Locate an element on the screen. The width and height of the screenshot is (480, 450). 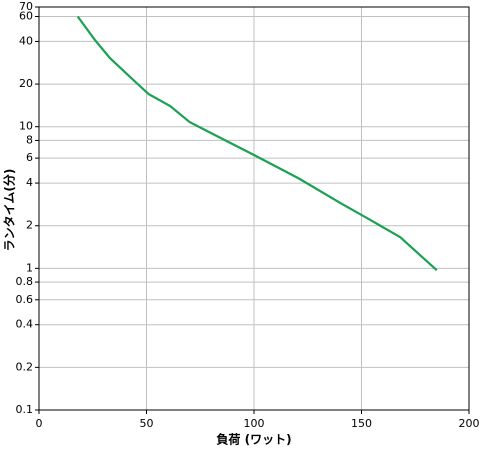
x-axis-label: 負荷 (ワット) is located at coordinates (253, 439).